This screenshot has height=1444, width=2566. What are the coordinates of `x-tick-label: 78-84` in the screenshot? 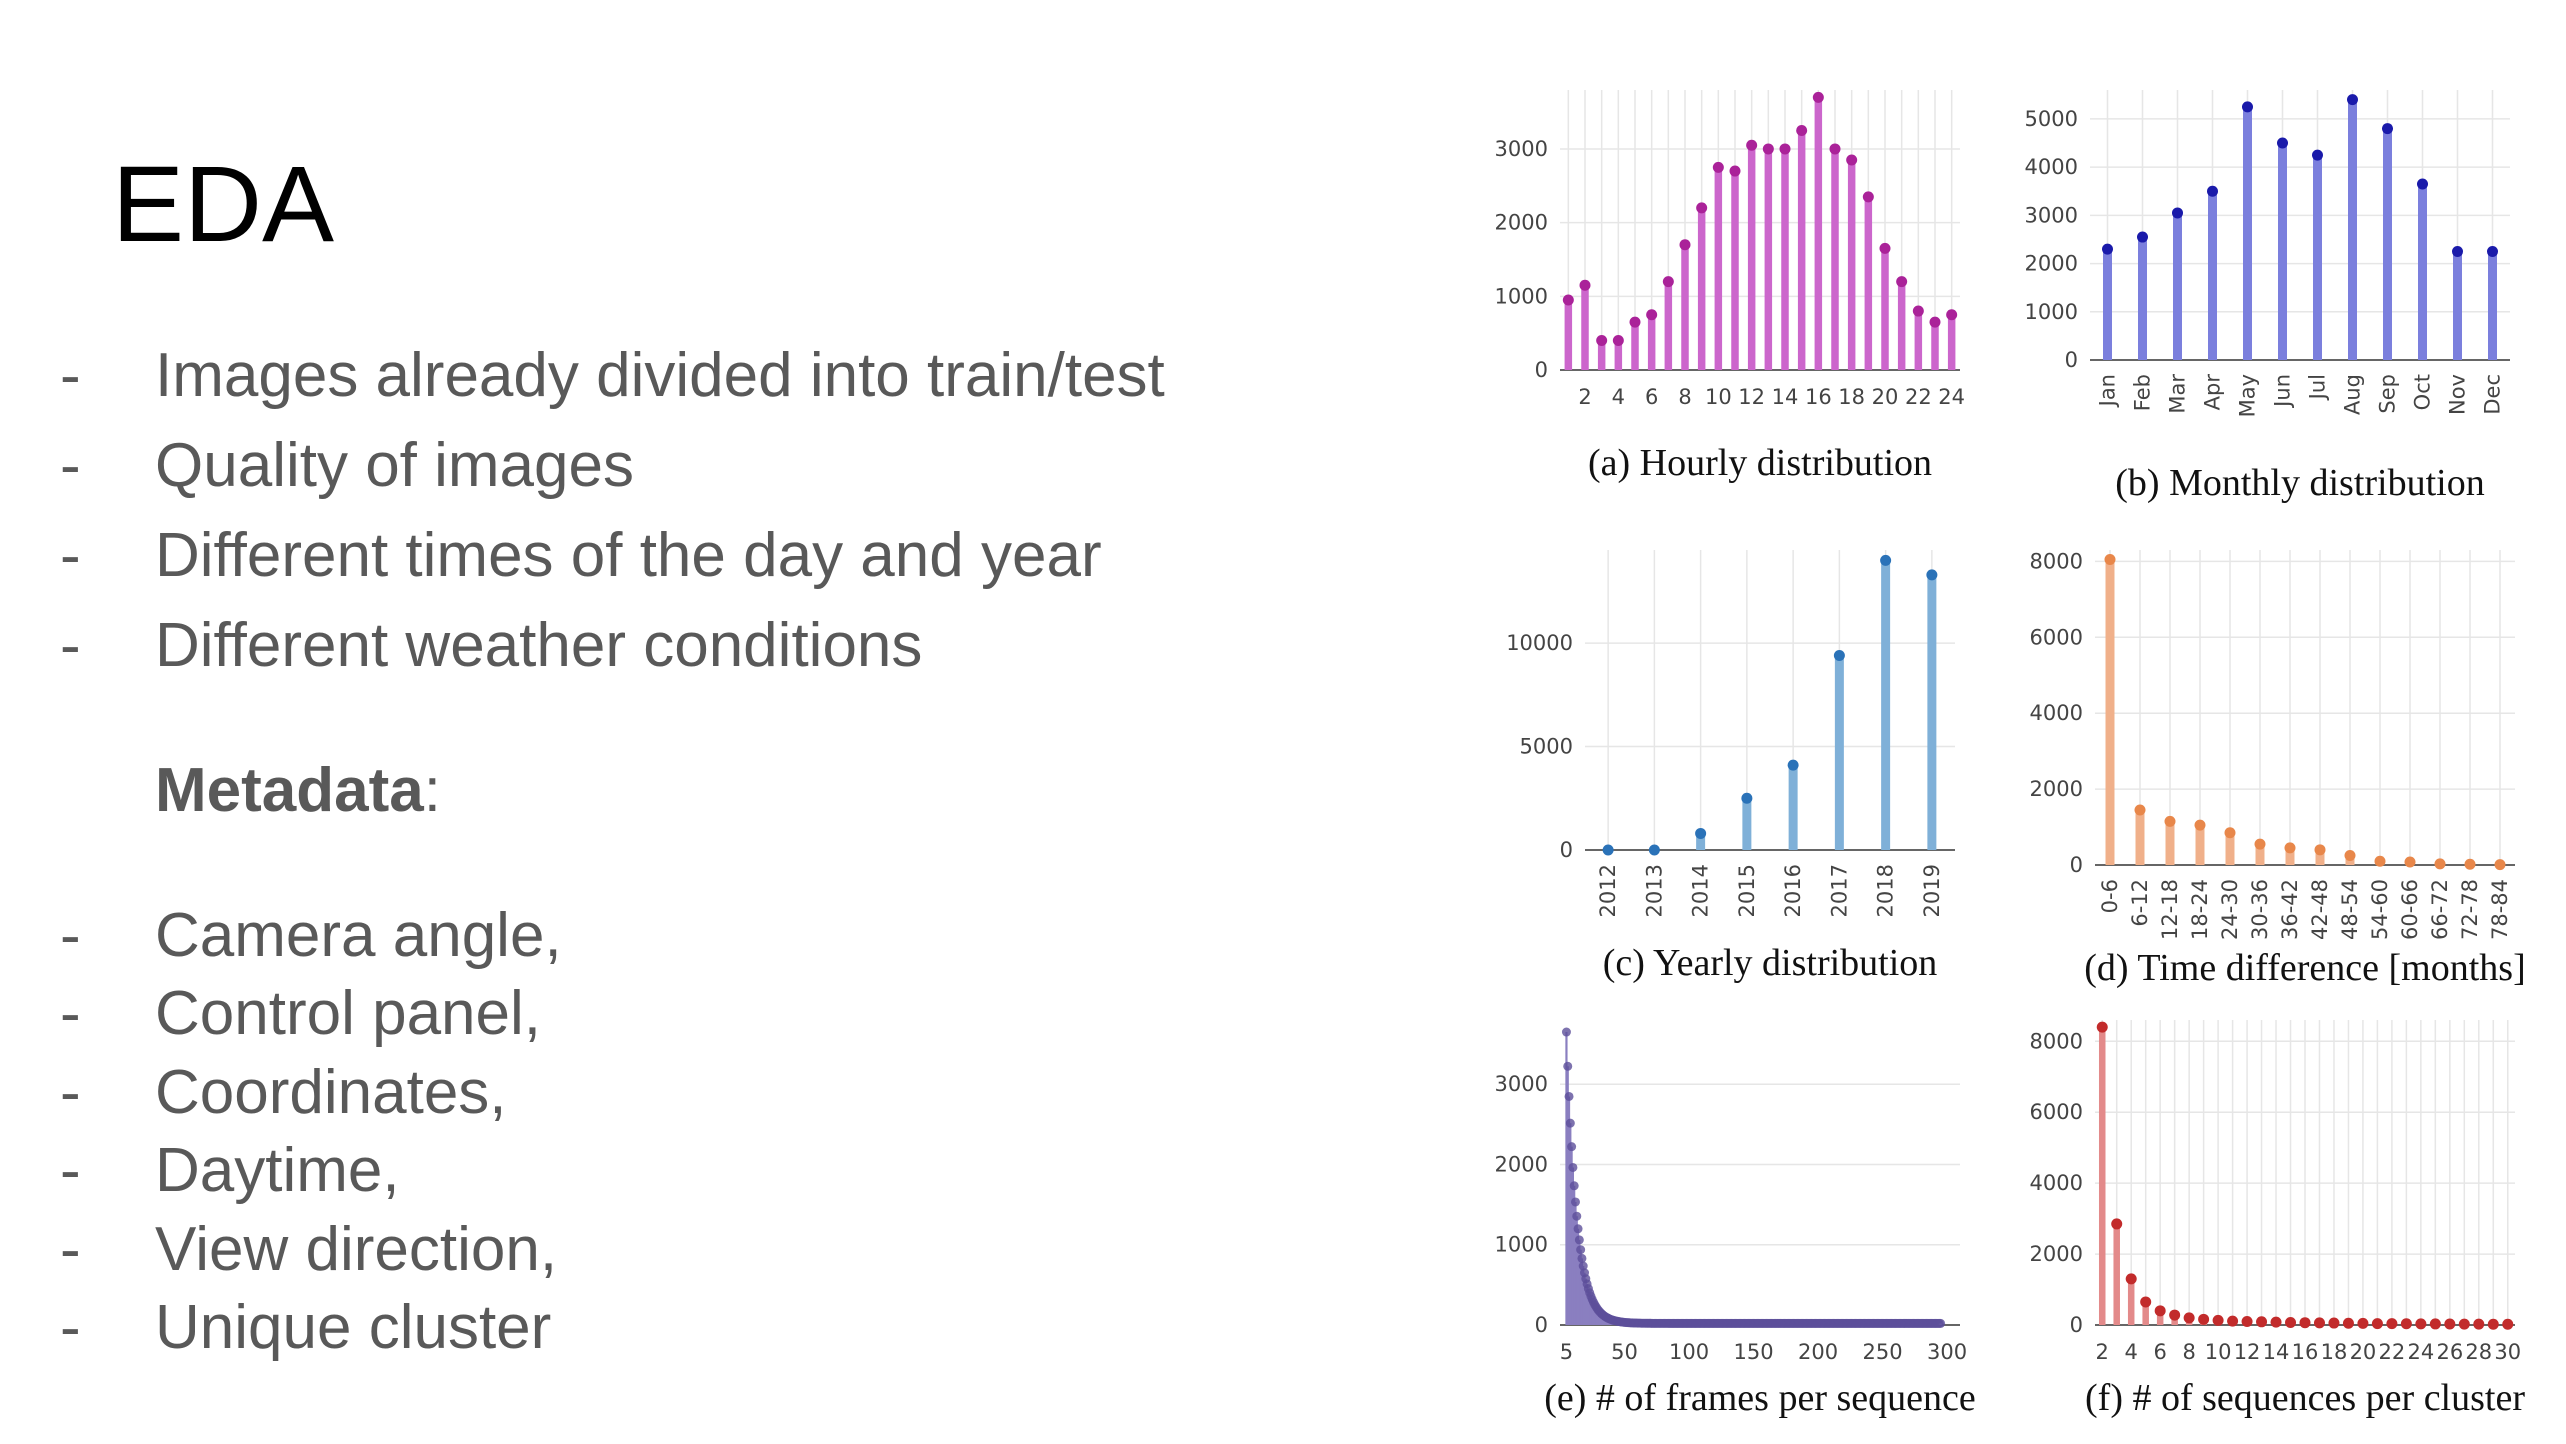 It's located at (2500, 909).